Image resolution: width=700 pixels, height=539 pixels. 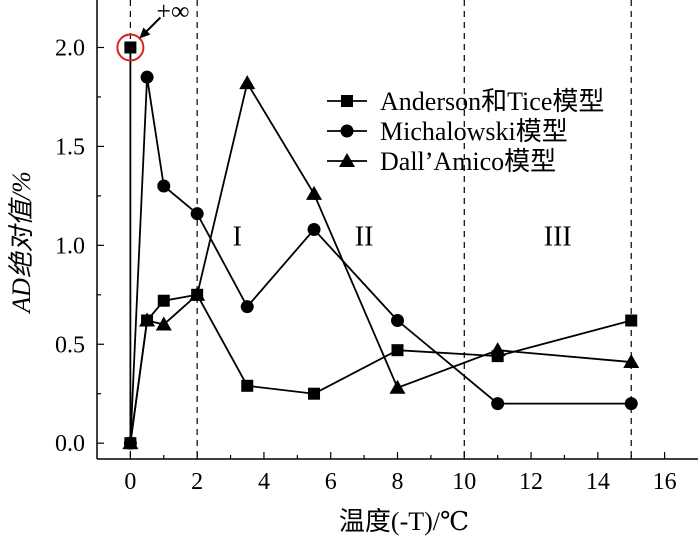 What do you see at coordinates (464, 482) in the screenshot?
I see `x-tick-label: 10` at bounding box center [464, 482].